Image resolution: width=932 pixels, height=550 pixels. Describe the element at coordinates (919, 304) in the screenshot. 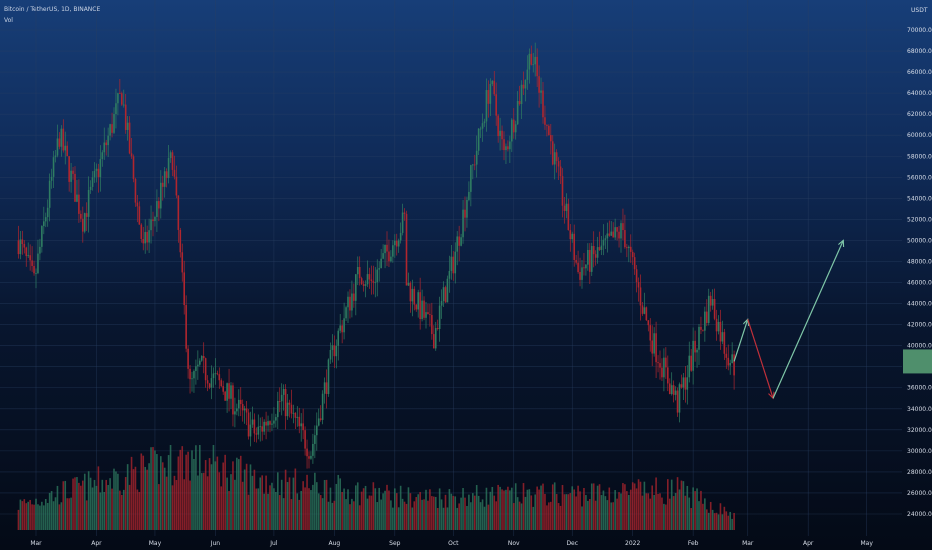

I see `price-tick-label: 44000.00` at that location.